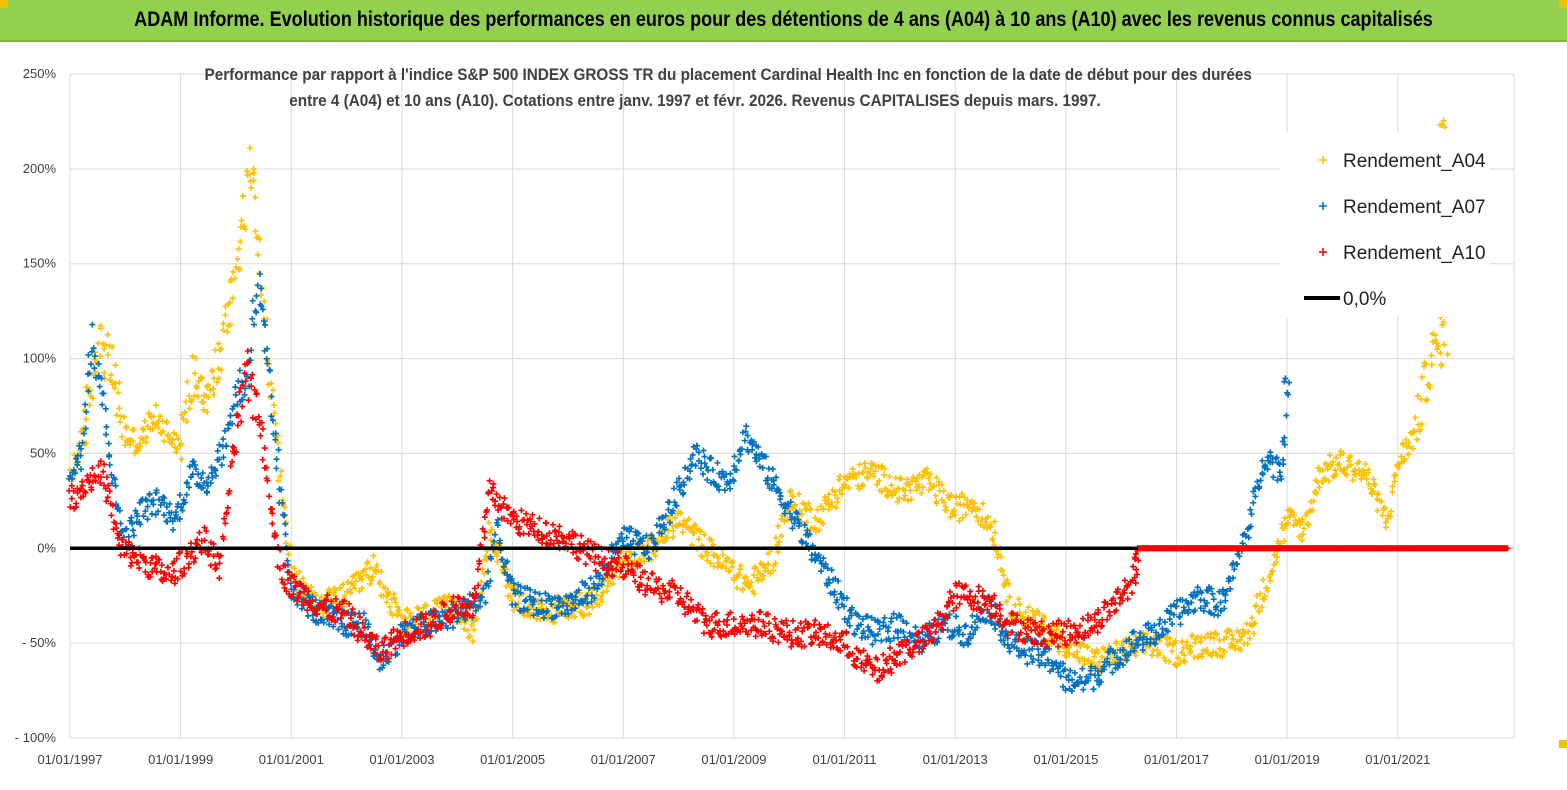 The image size is (1567, 790). I want to click on y-tick-label: - 50%, so click(39, 642).